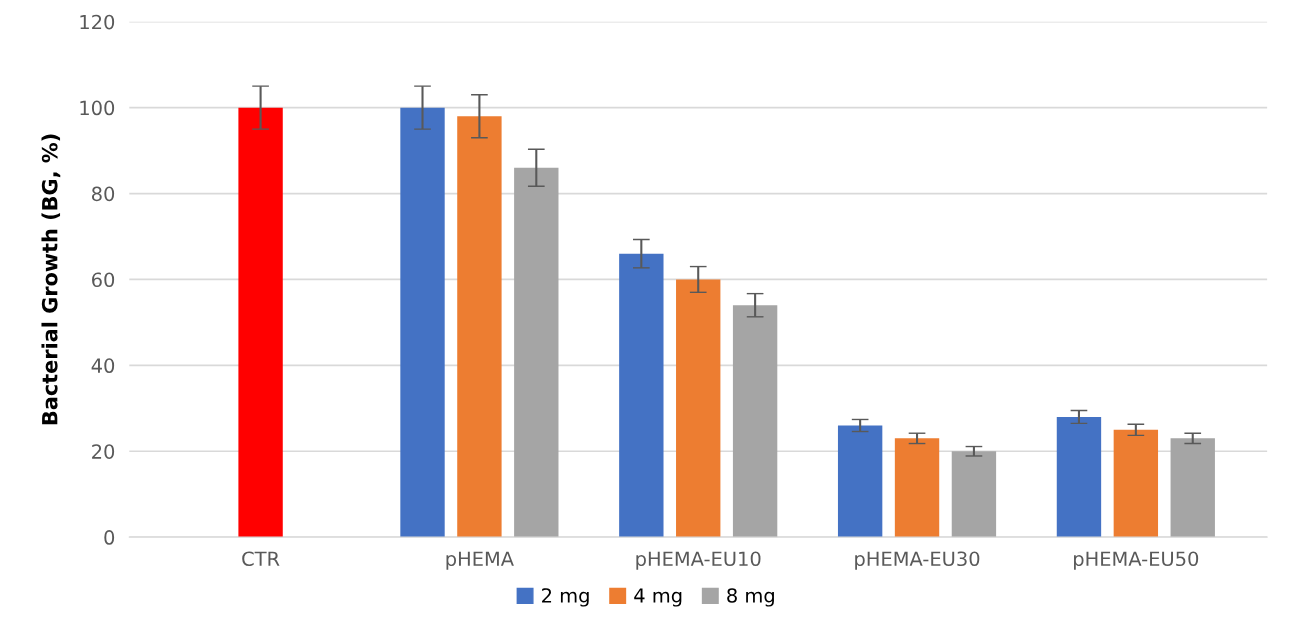  What do you see at coordinates (97, 108) in the screenshot?
I see `y-tick-label: 100` at bounding box center [97, 108].